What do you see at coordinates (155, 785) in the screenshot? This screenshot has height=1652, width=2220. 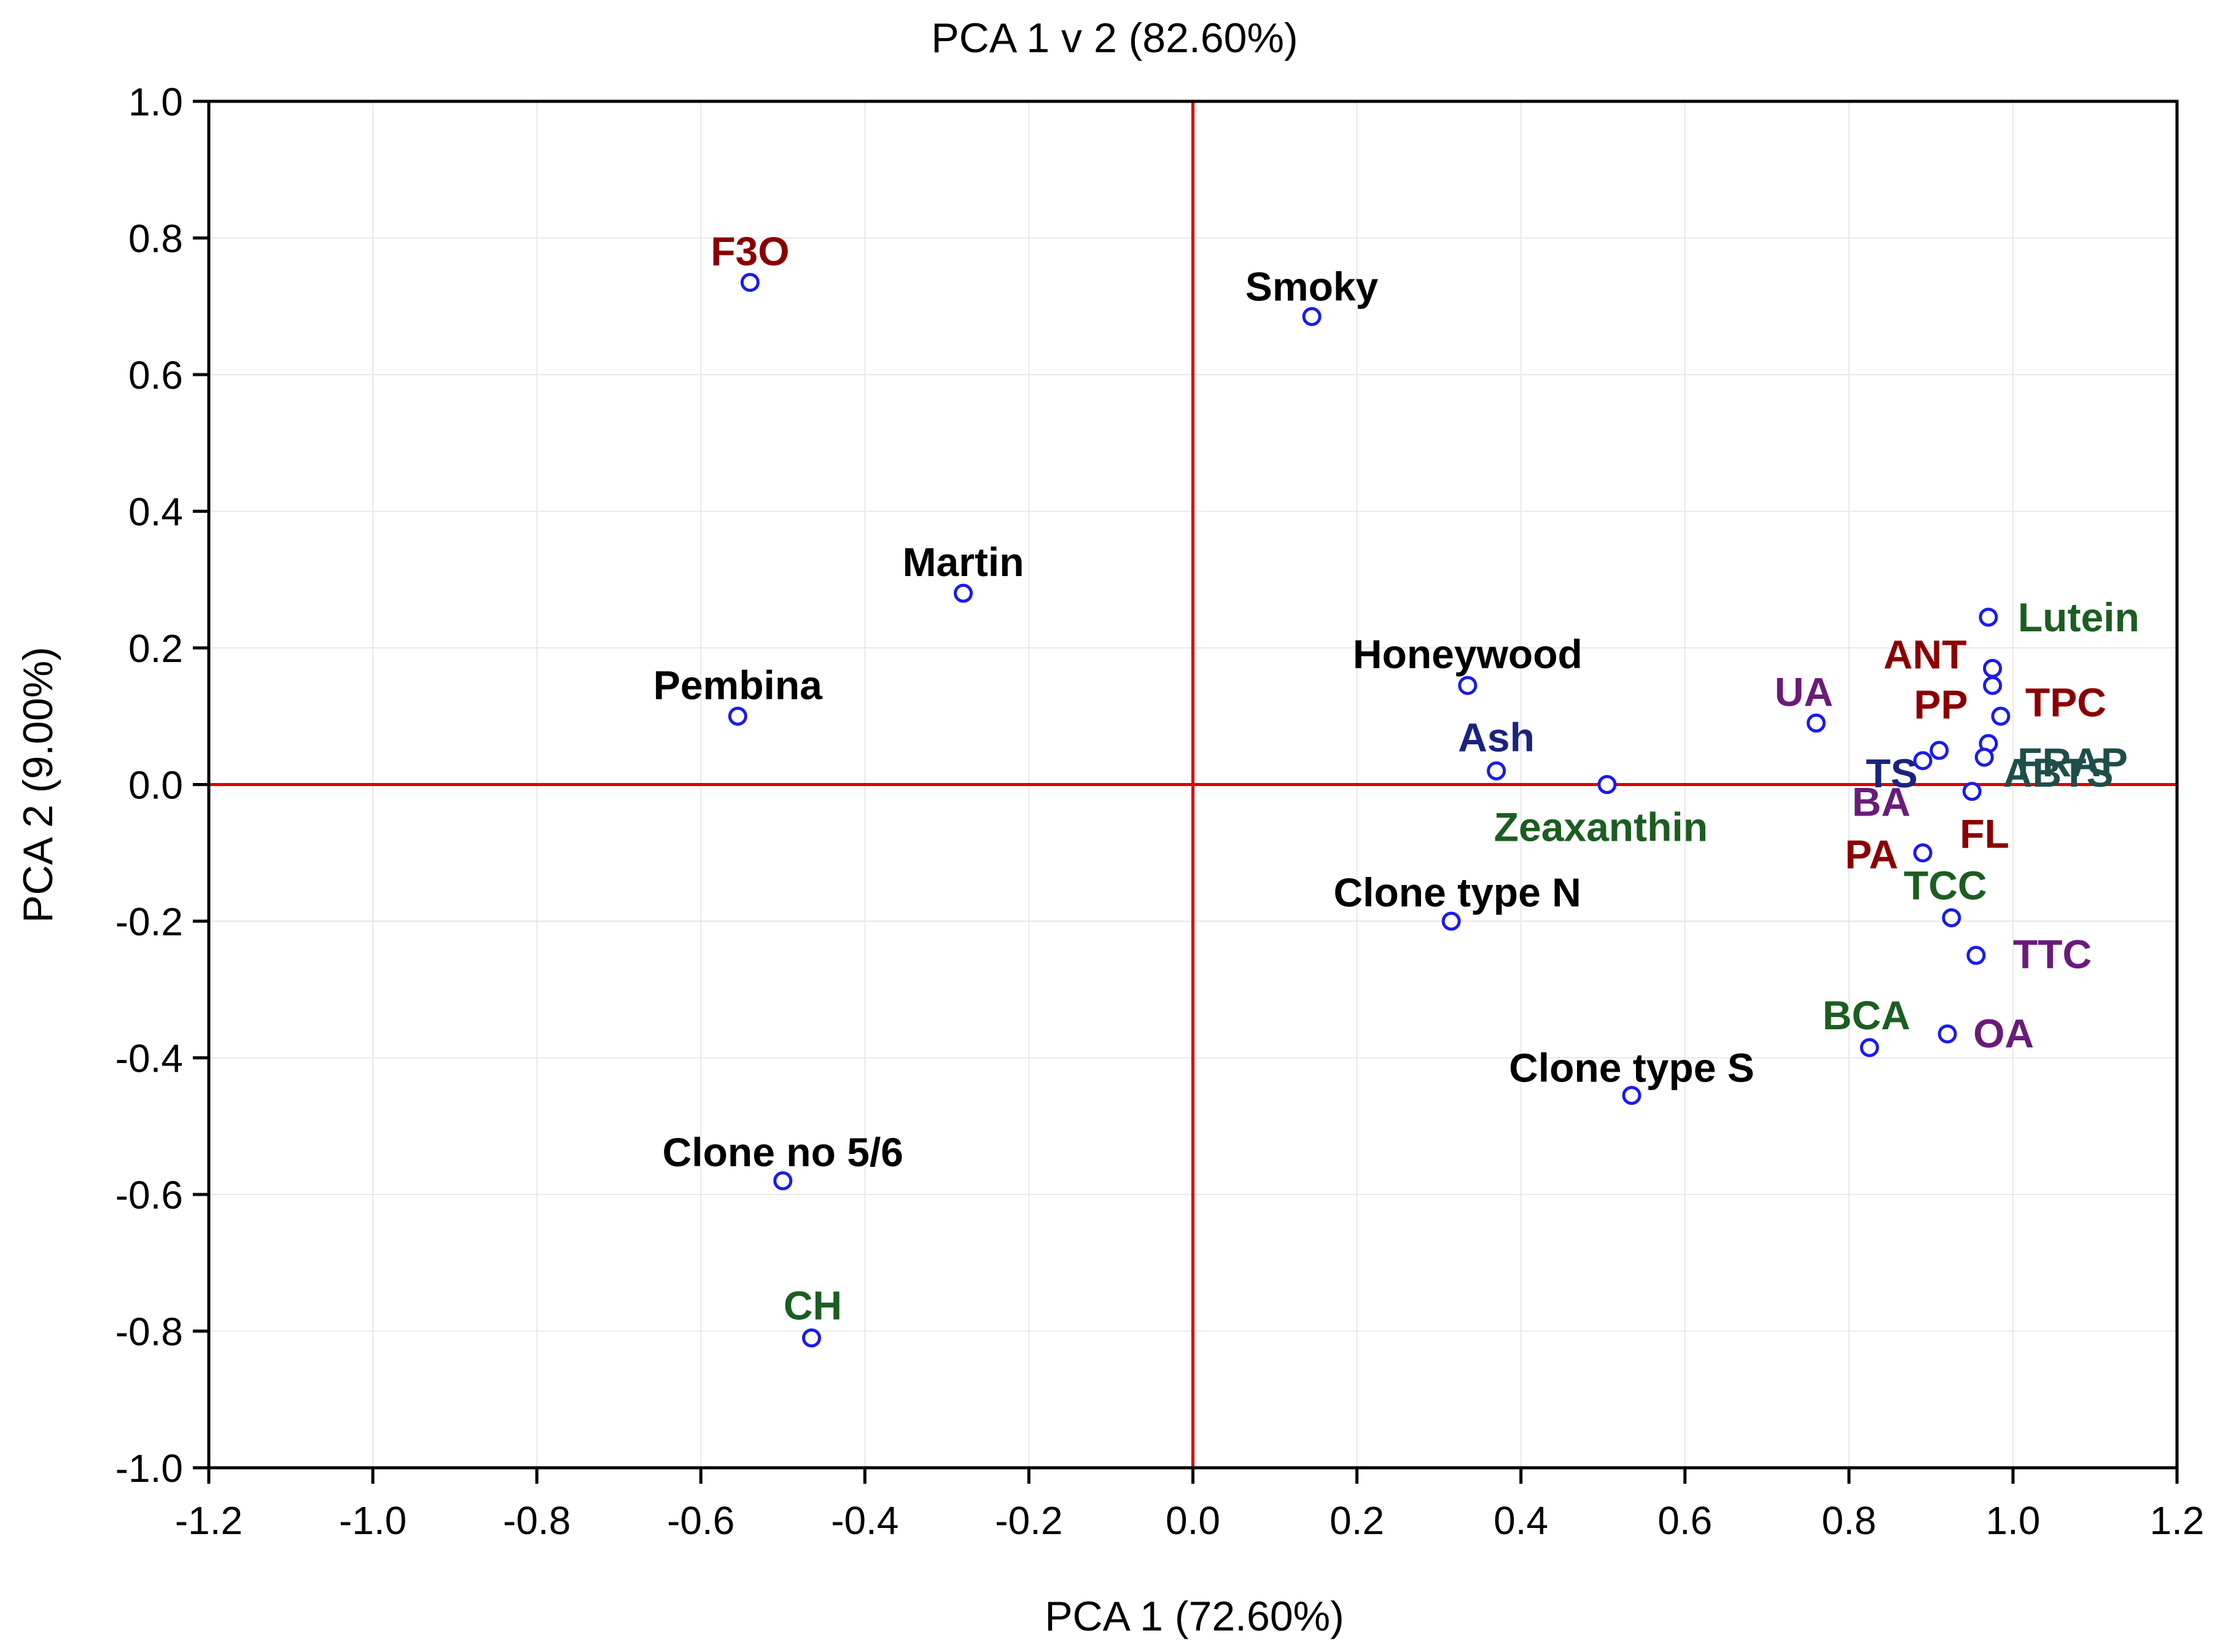 I see `y-tick-label: 0.0` at bounding box center [155, 785].